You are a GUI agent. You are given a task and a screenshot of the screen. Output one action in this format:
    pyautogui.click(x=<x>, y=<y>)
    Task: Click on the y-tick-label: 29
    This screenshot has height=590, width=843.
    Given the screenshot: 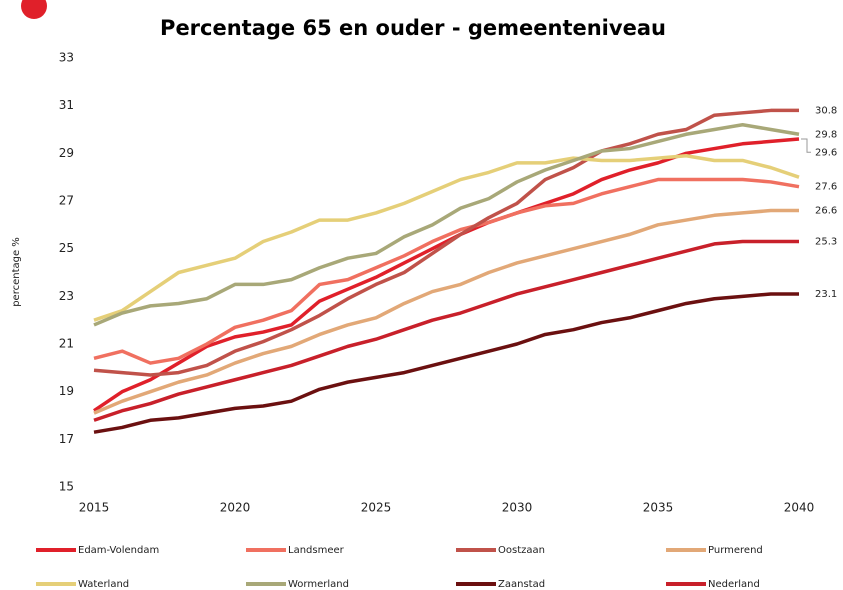 What is the action you would take?
    pyautogui.click(x=66, y=153)
    